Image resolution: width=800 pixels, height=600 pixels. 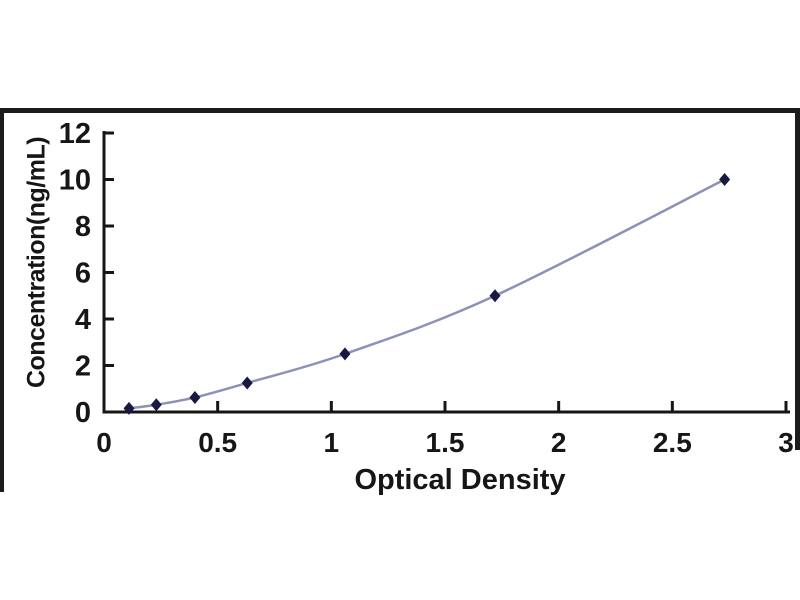 What do you see at coordinates (83, 274) in the screenshot?
I see `y-tick-label: 6` at bounding box center [83, 274].